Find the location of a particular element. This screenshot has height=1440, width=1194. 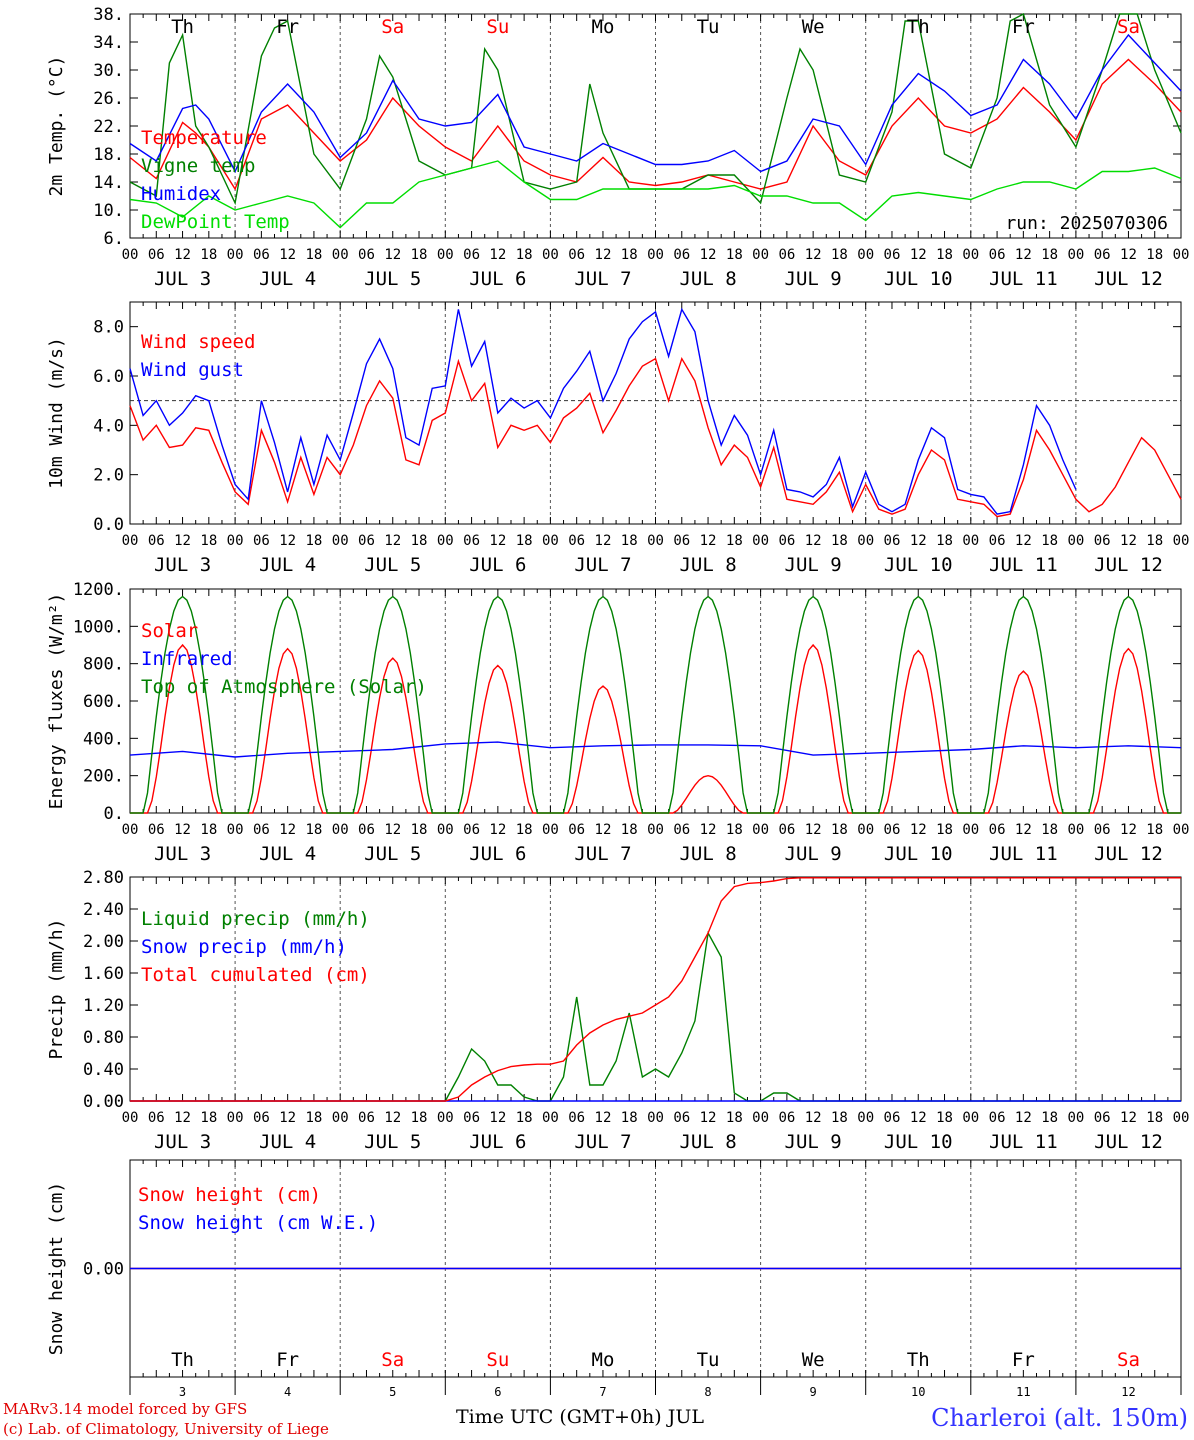

energy-date-label-5: JUL 8 is located at coordinates (707, 854).